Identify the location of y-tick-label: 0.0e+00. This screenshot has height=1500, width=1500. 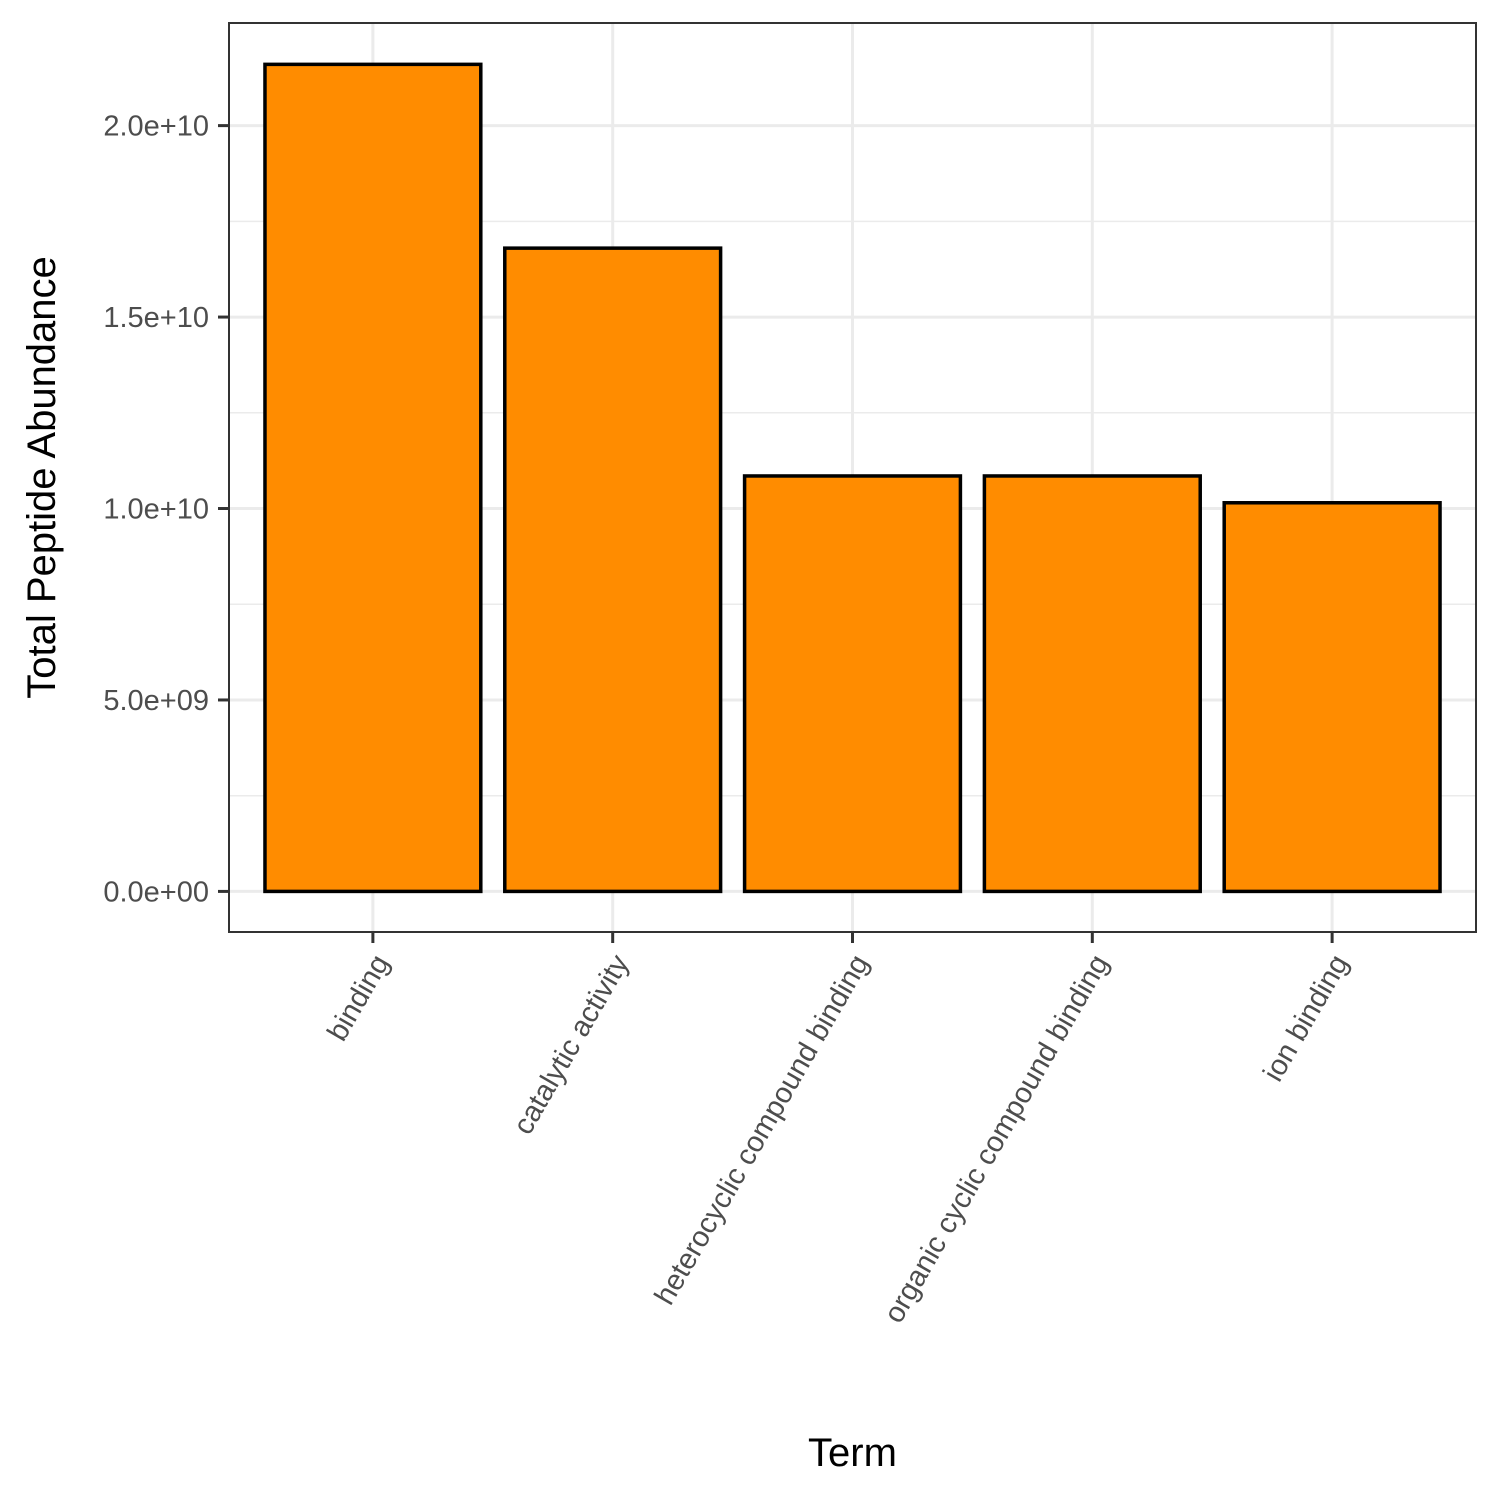
(156, 892).